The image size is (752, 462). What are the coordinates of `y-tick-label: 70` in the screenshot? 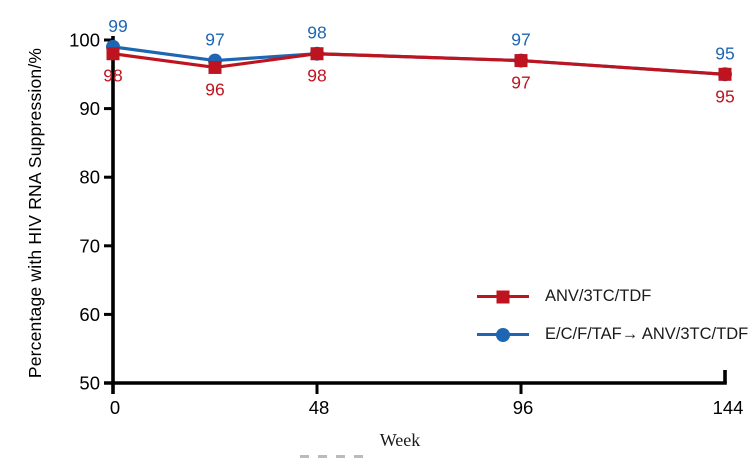 It's located at (89, 245).